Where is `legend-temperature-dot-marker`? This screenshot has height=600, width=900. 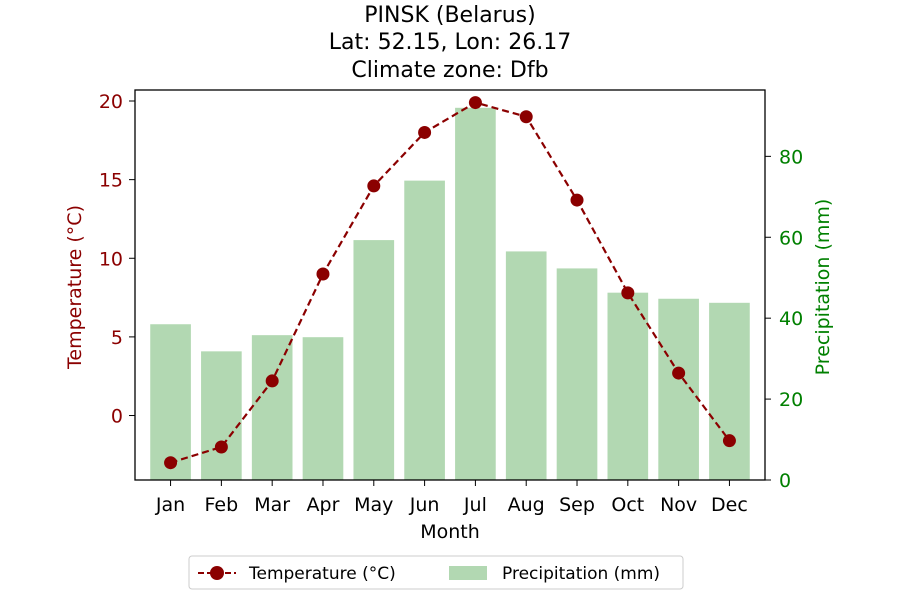
legend-temperature-dot-marker is located at coordinates (217, 573).